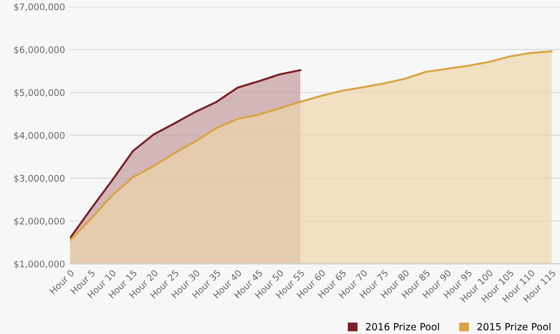 Image resolution: width=560 pixels, height=334 pixels. What do you see at coordinates (39, 93) in the screenshot?
I see `y-tick-label: $5,000,000` at bounding box center [39, 93].